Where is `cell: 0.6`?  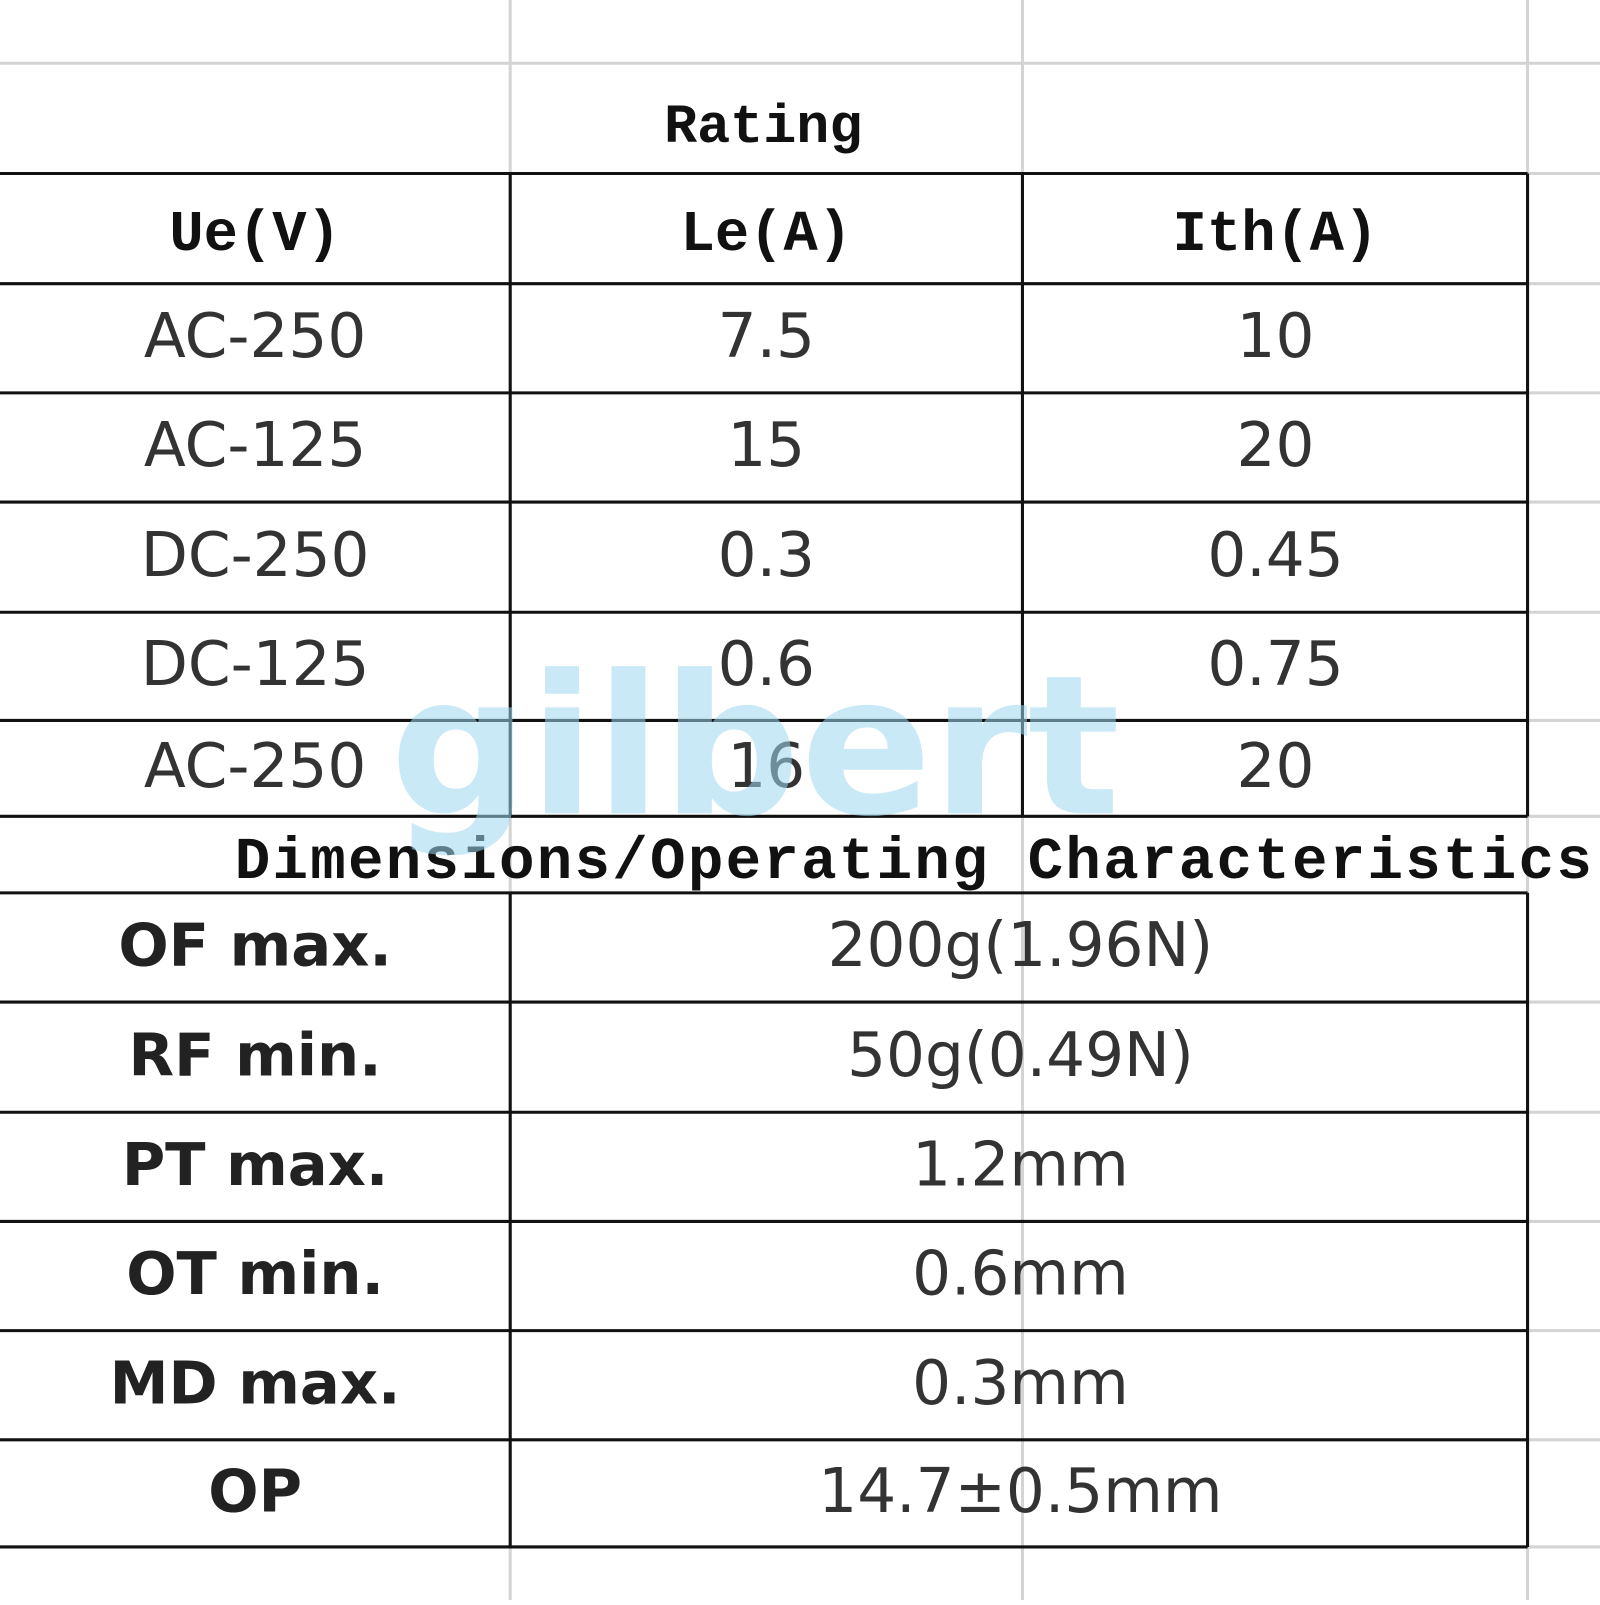
cell: 0.6 is located at coordinates (766, 664).